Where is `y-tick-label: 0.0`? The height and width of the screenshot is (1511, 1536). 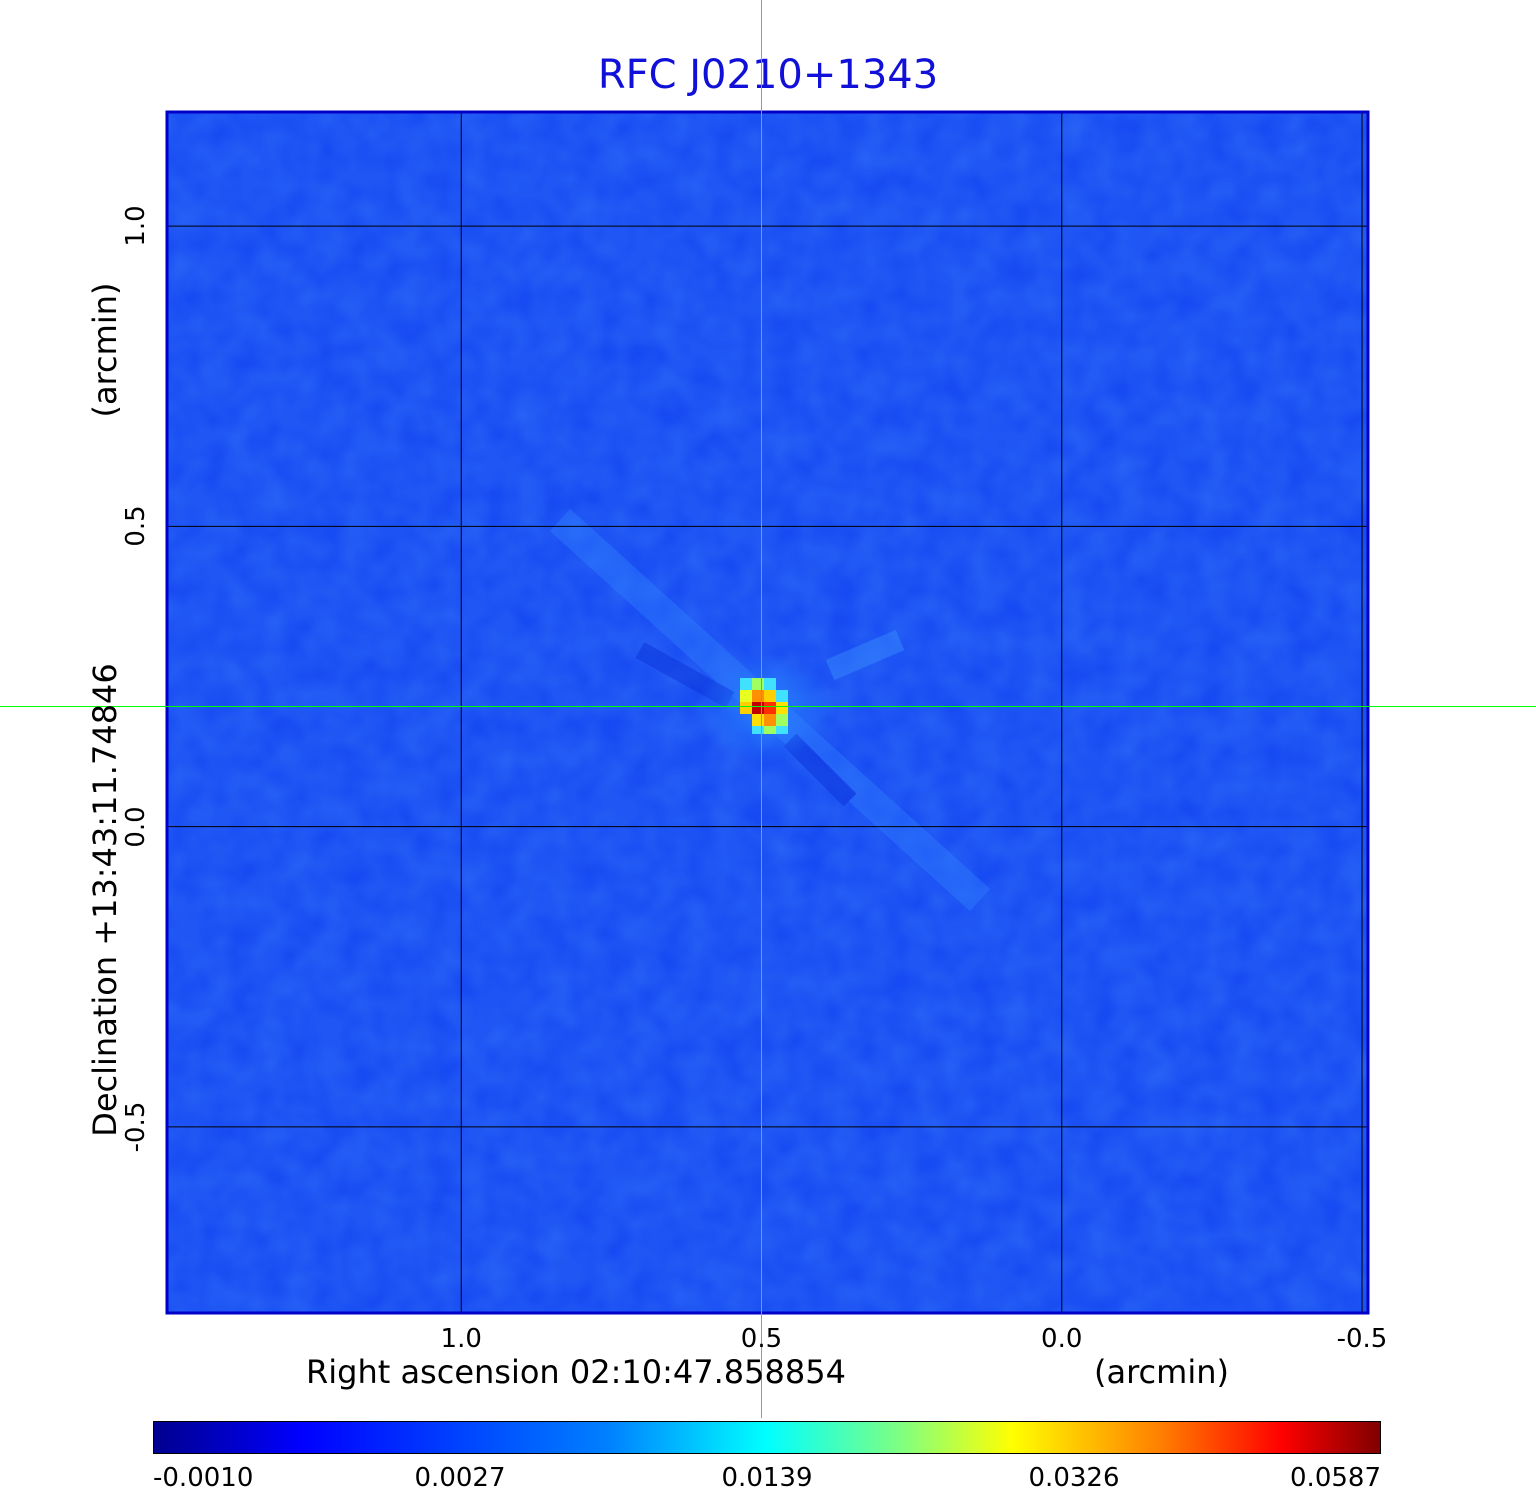 y-tick-label: 0.0 is located at coordinates (136, 826).